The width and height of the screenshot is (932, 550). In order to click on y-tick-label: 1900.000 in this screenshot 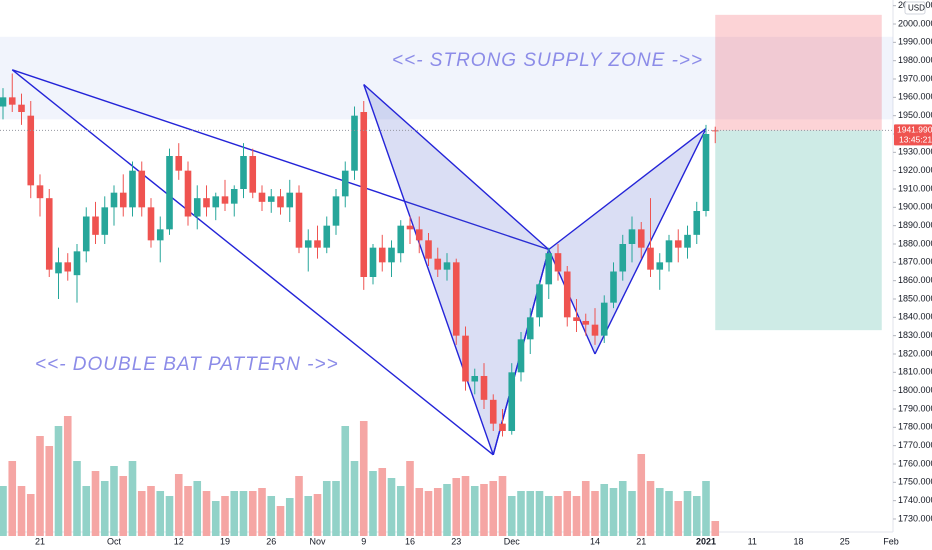, I will do `click(915, 207)`.